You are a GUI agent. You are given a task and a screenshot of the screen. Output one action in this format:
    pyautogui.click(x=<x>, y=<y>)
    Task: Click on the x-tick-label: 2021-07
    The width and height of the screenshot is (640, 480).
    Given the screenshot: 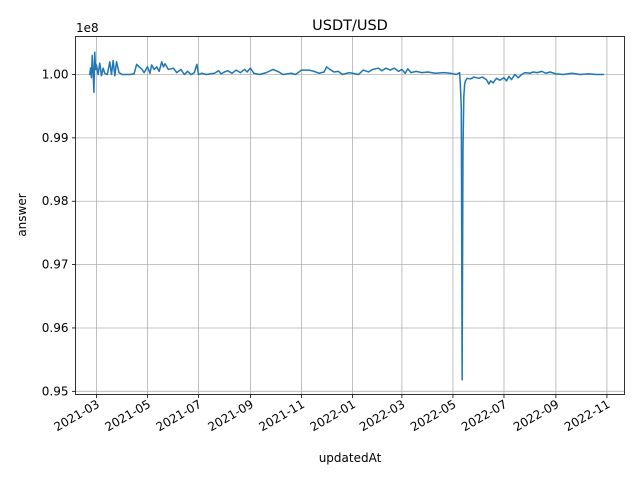 What is the action you would take?
    pyautogui.click(x=179, y=415)
    